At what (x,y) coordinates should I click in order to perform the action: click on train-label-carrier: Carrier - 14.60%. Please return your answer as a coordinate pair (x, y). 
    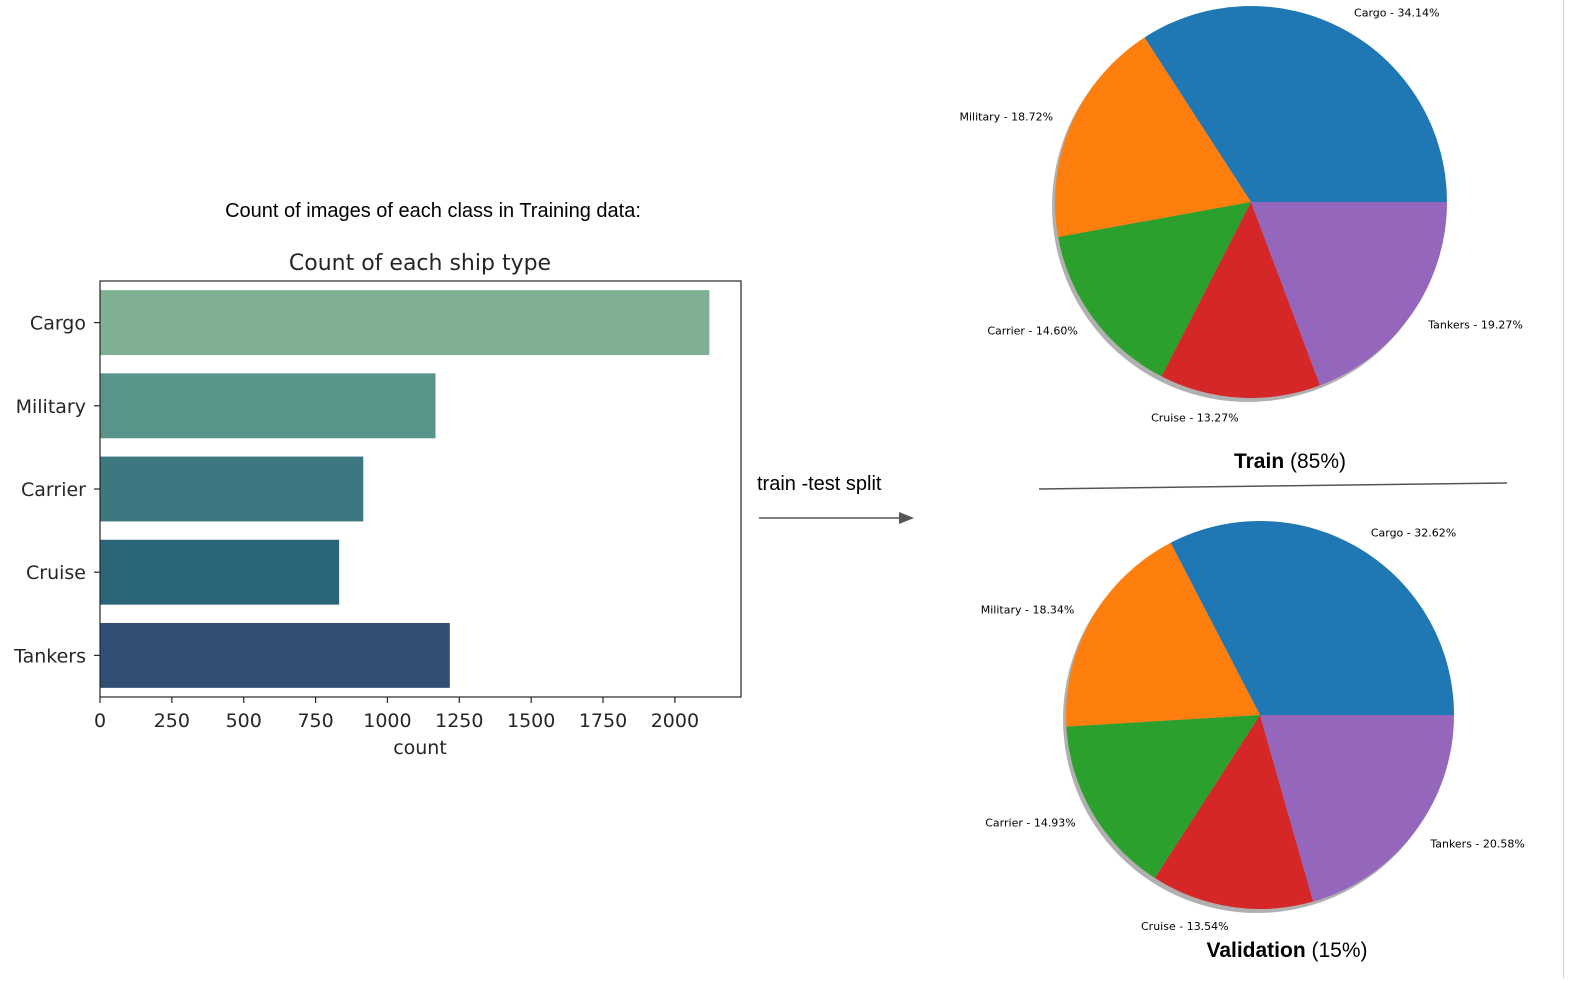
    Looking at the image, I should click on (1032, 330).